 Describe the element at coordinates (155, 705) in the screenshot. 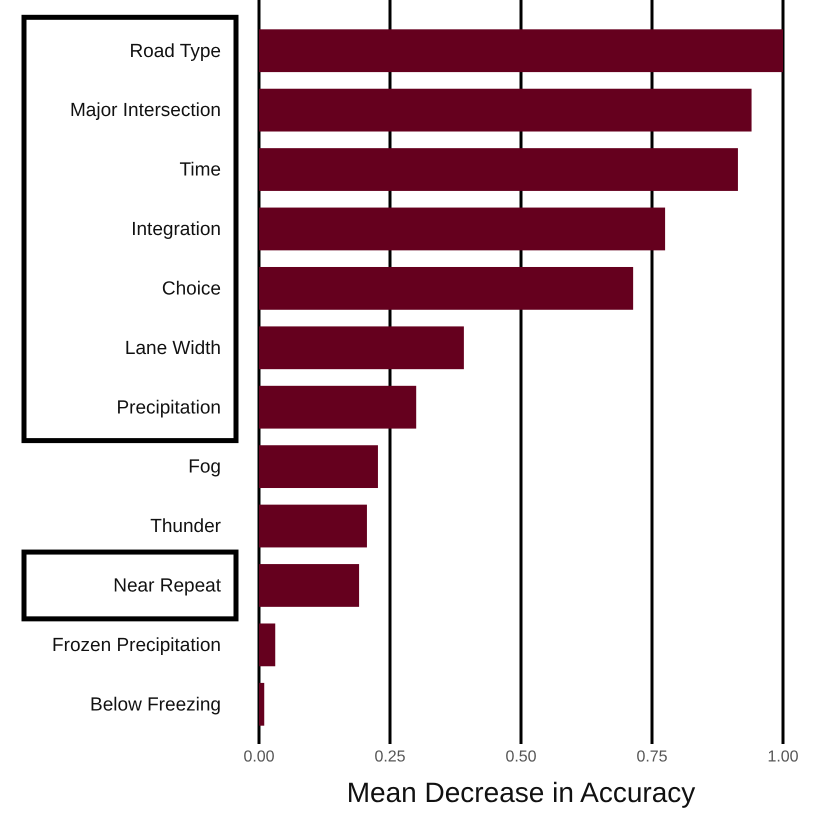

I see `y-tick-label: Below Freezing` at that location.